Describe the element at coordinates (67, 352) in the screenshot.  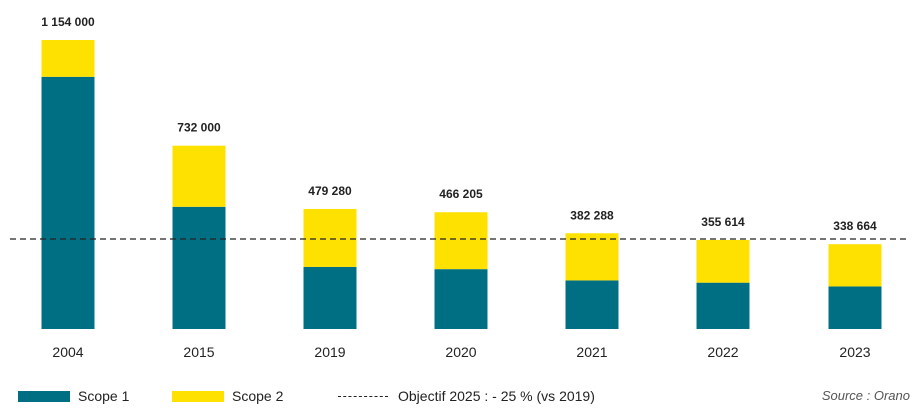
I see `x-tick-label-2004: 2004` at that location.